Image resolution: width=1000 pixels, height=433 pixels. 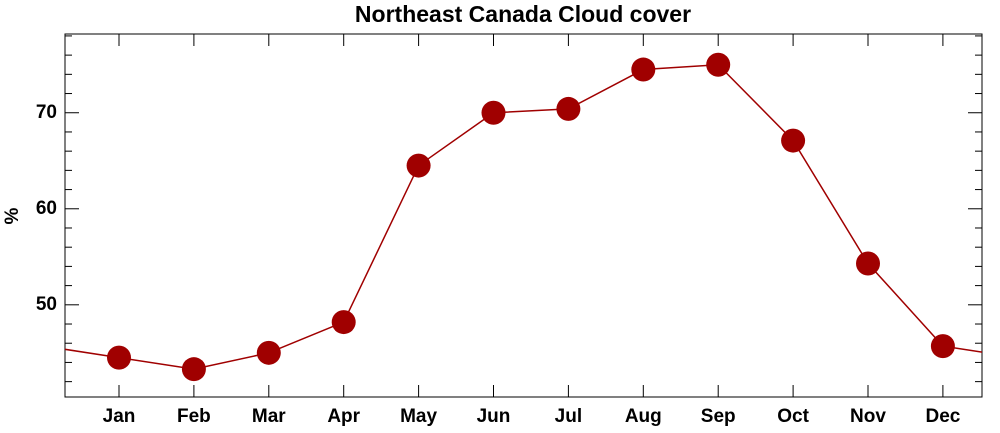 What do you see at coordinates (46, 304) in the screenshot?
I see `y-tick-label: 50` at bounding box center [46, 304].